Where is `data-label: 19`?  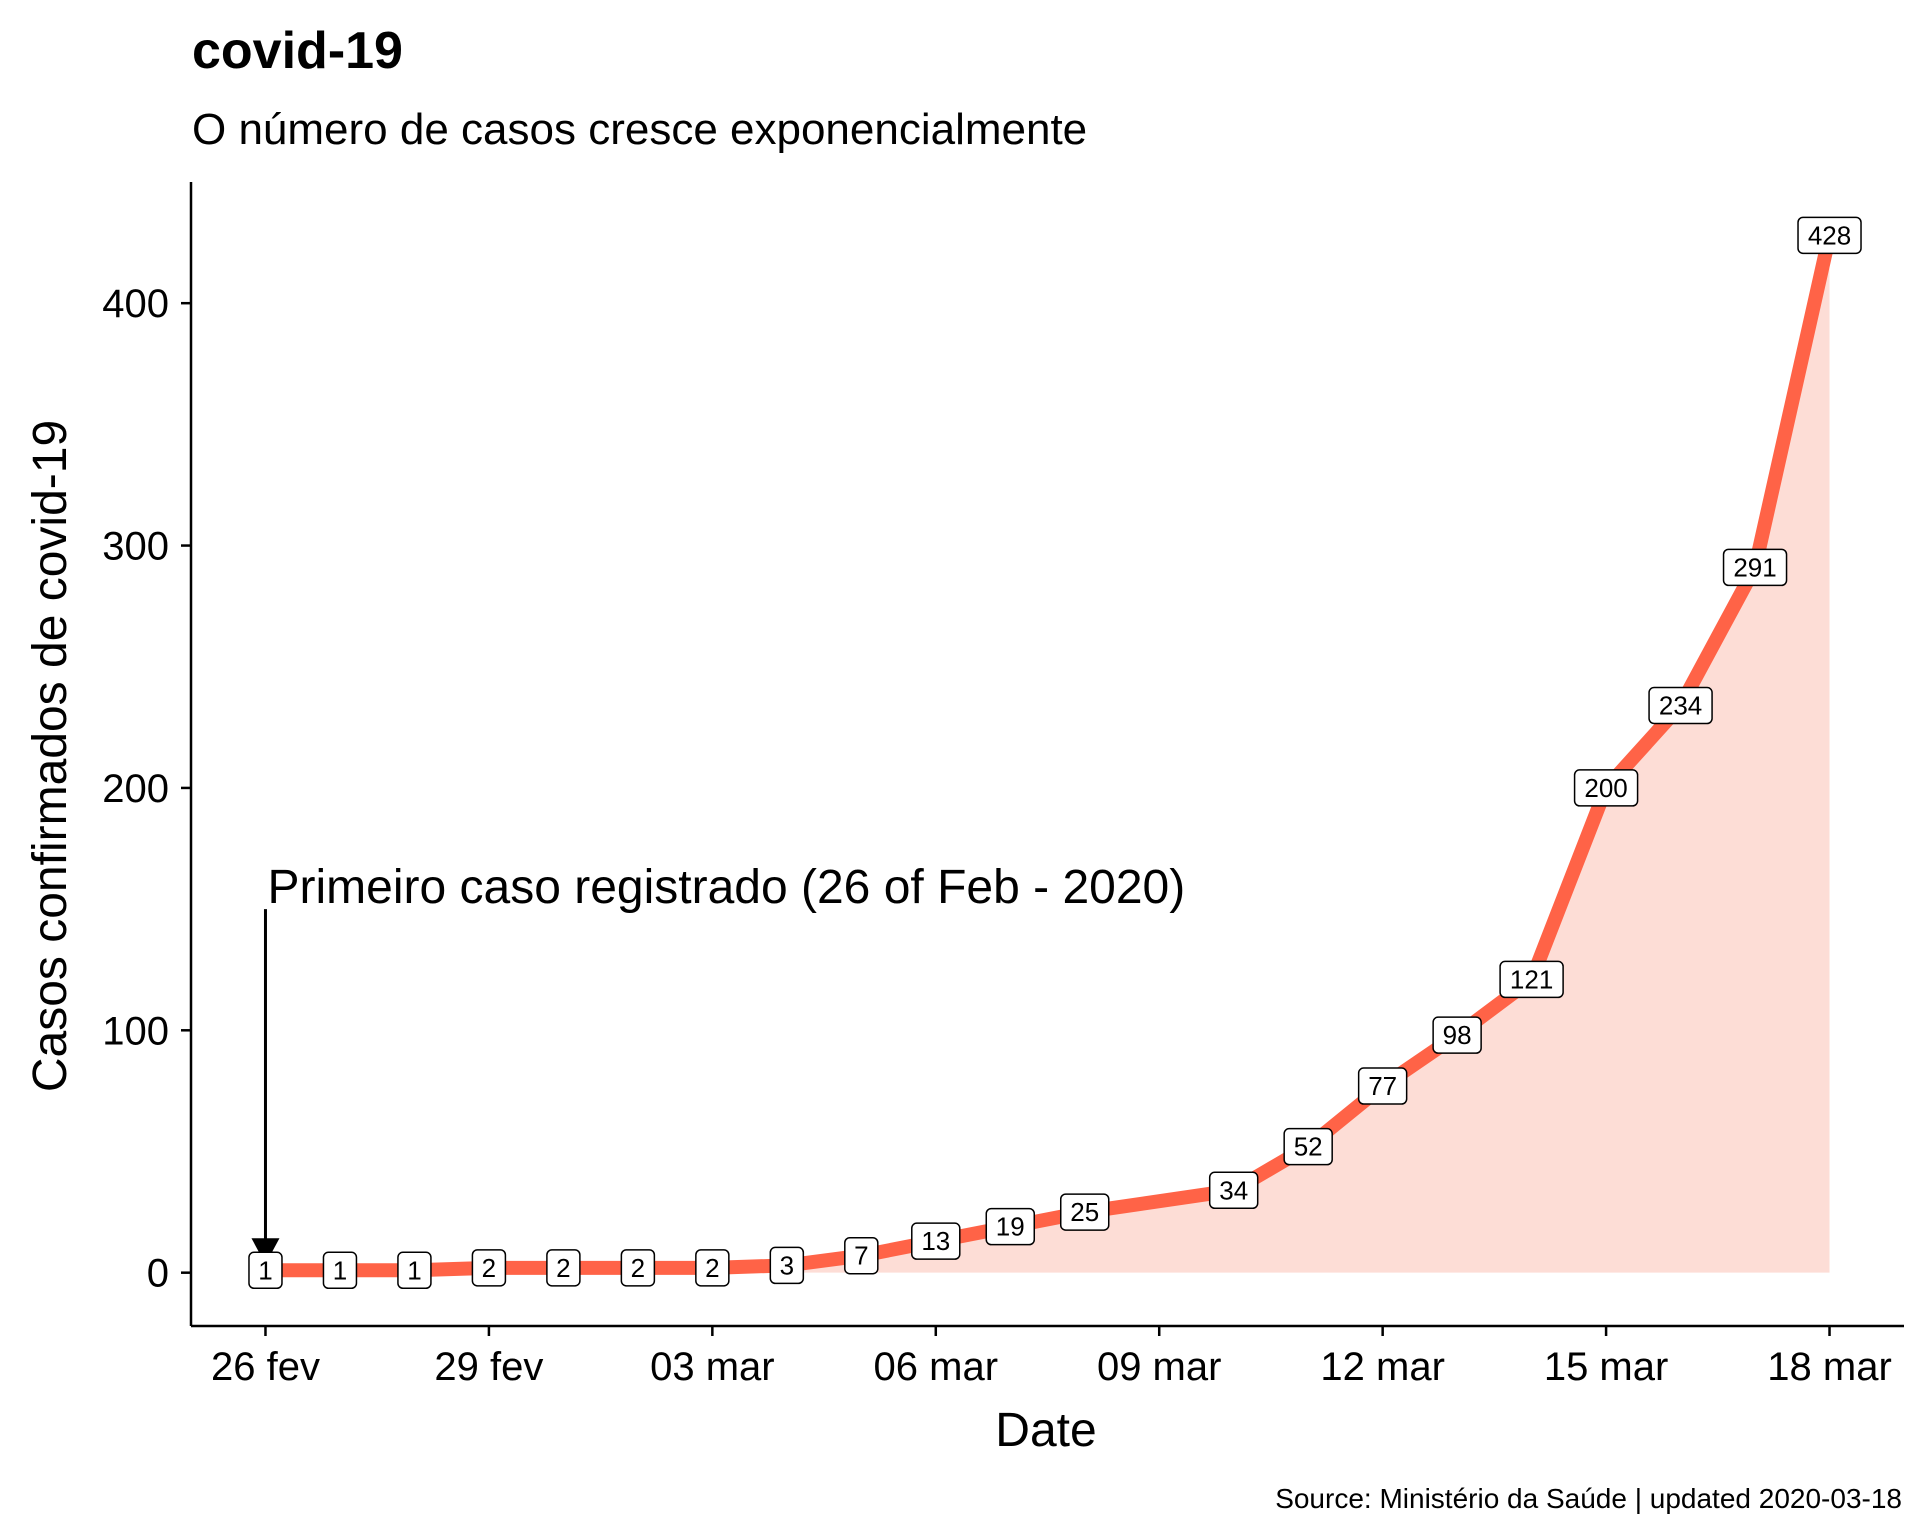
data-label: 19 is located at coordinates (1010, 1226).